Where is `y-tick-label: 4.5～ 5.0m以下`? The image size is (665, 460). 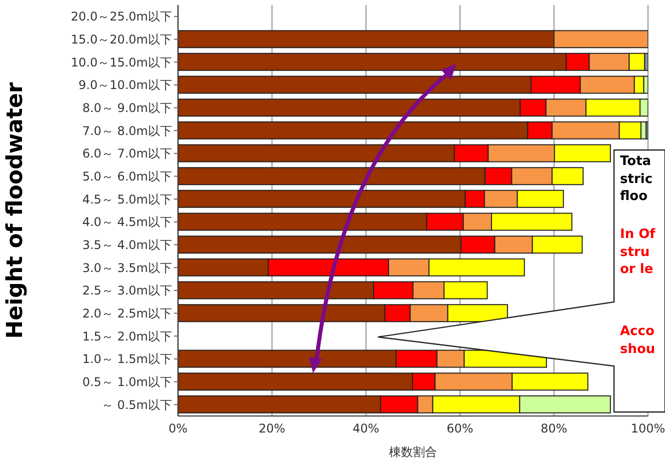
y-tick-label: 4.5～ 5.0m以下 is located at coordinates (127, 199).